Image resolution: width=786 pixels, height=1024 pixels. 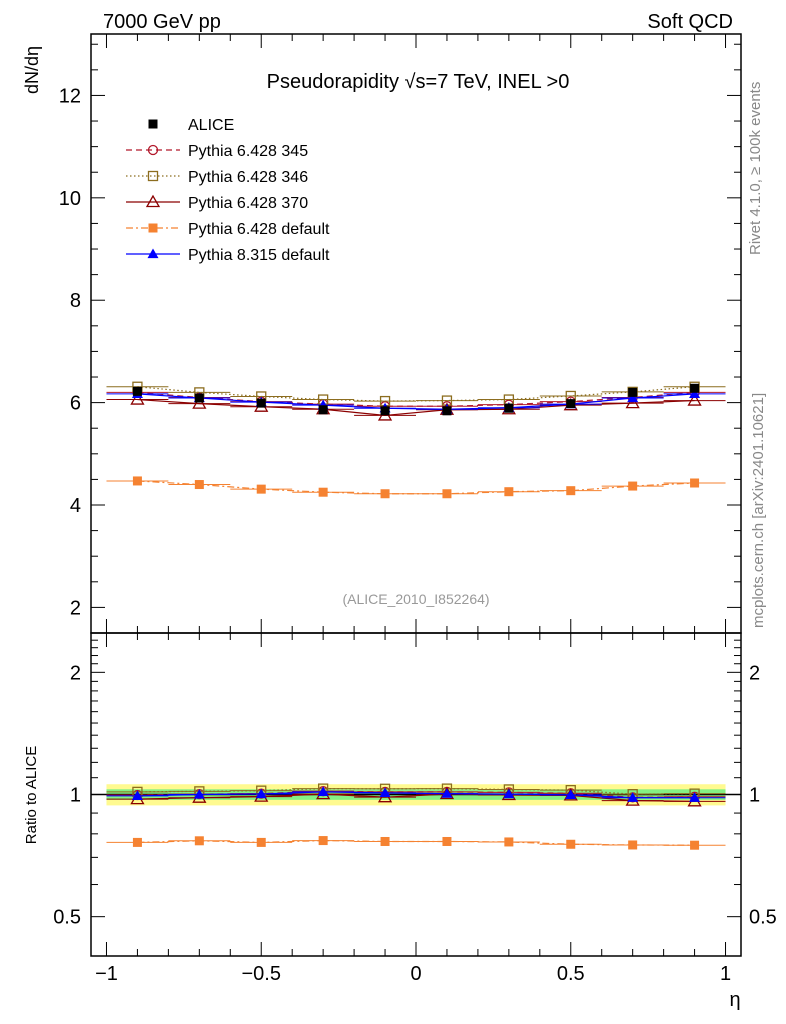 I want to click on main-y-tick-label: 8, so click(x=75, y=301).